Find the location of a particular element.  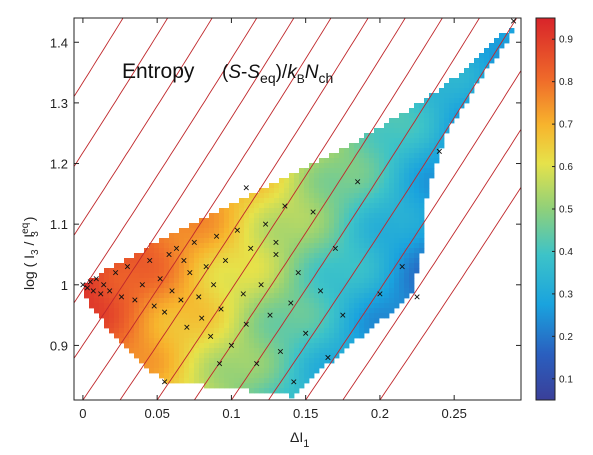

data-point-marker is located at coordinates (164, 312).